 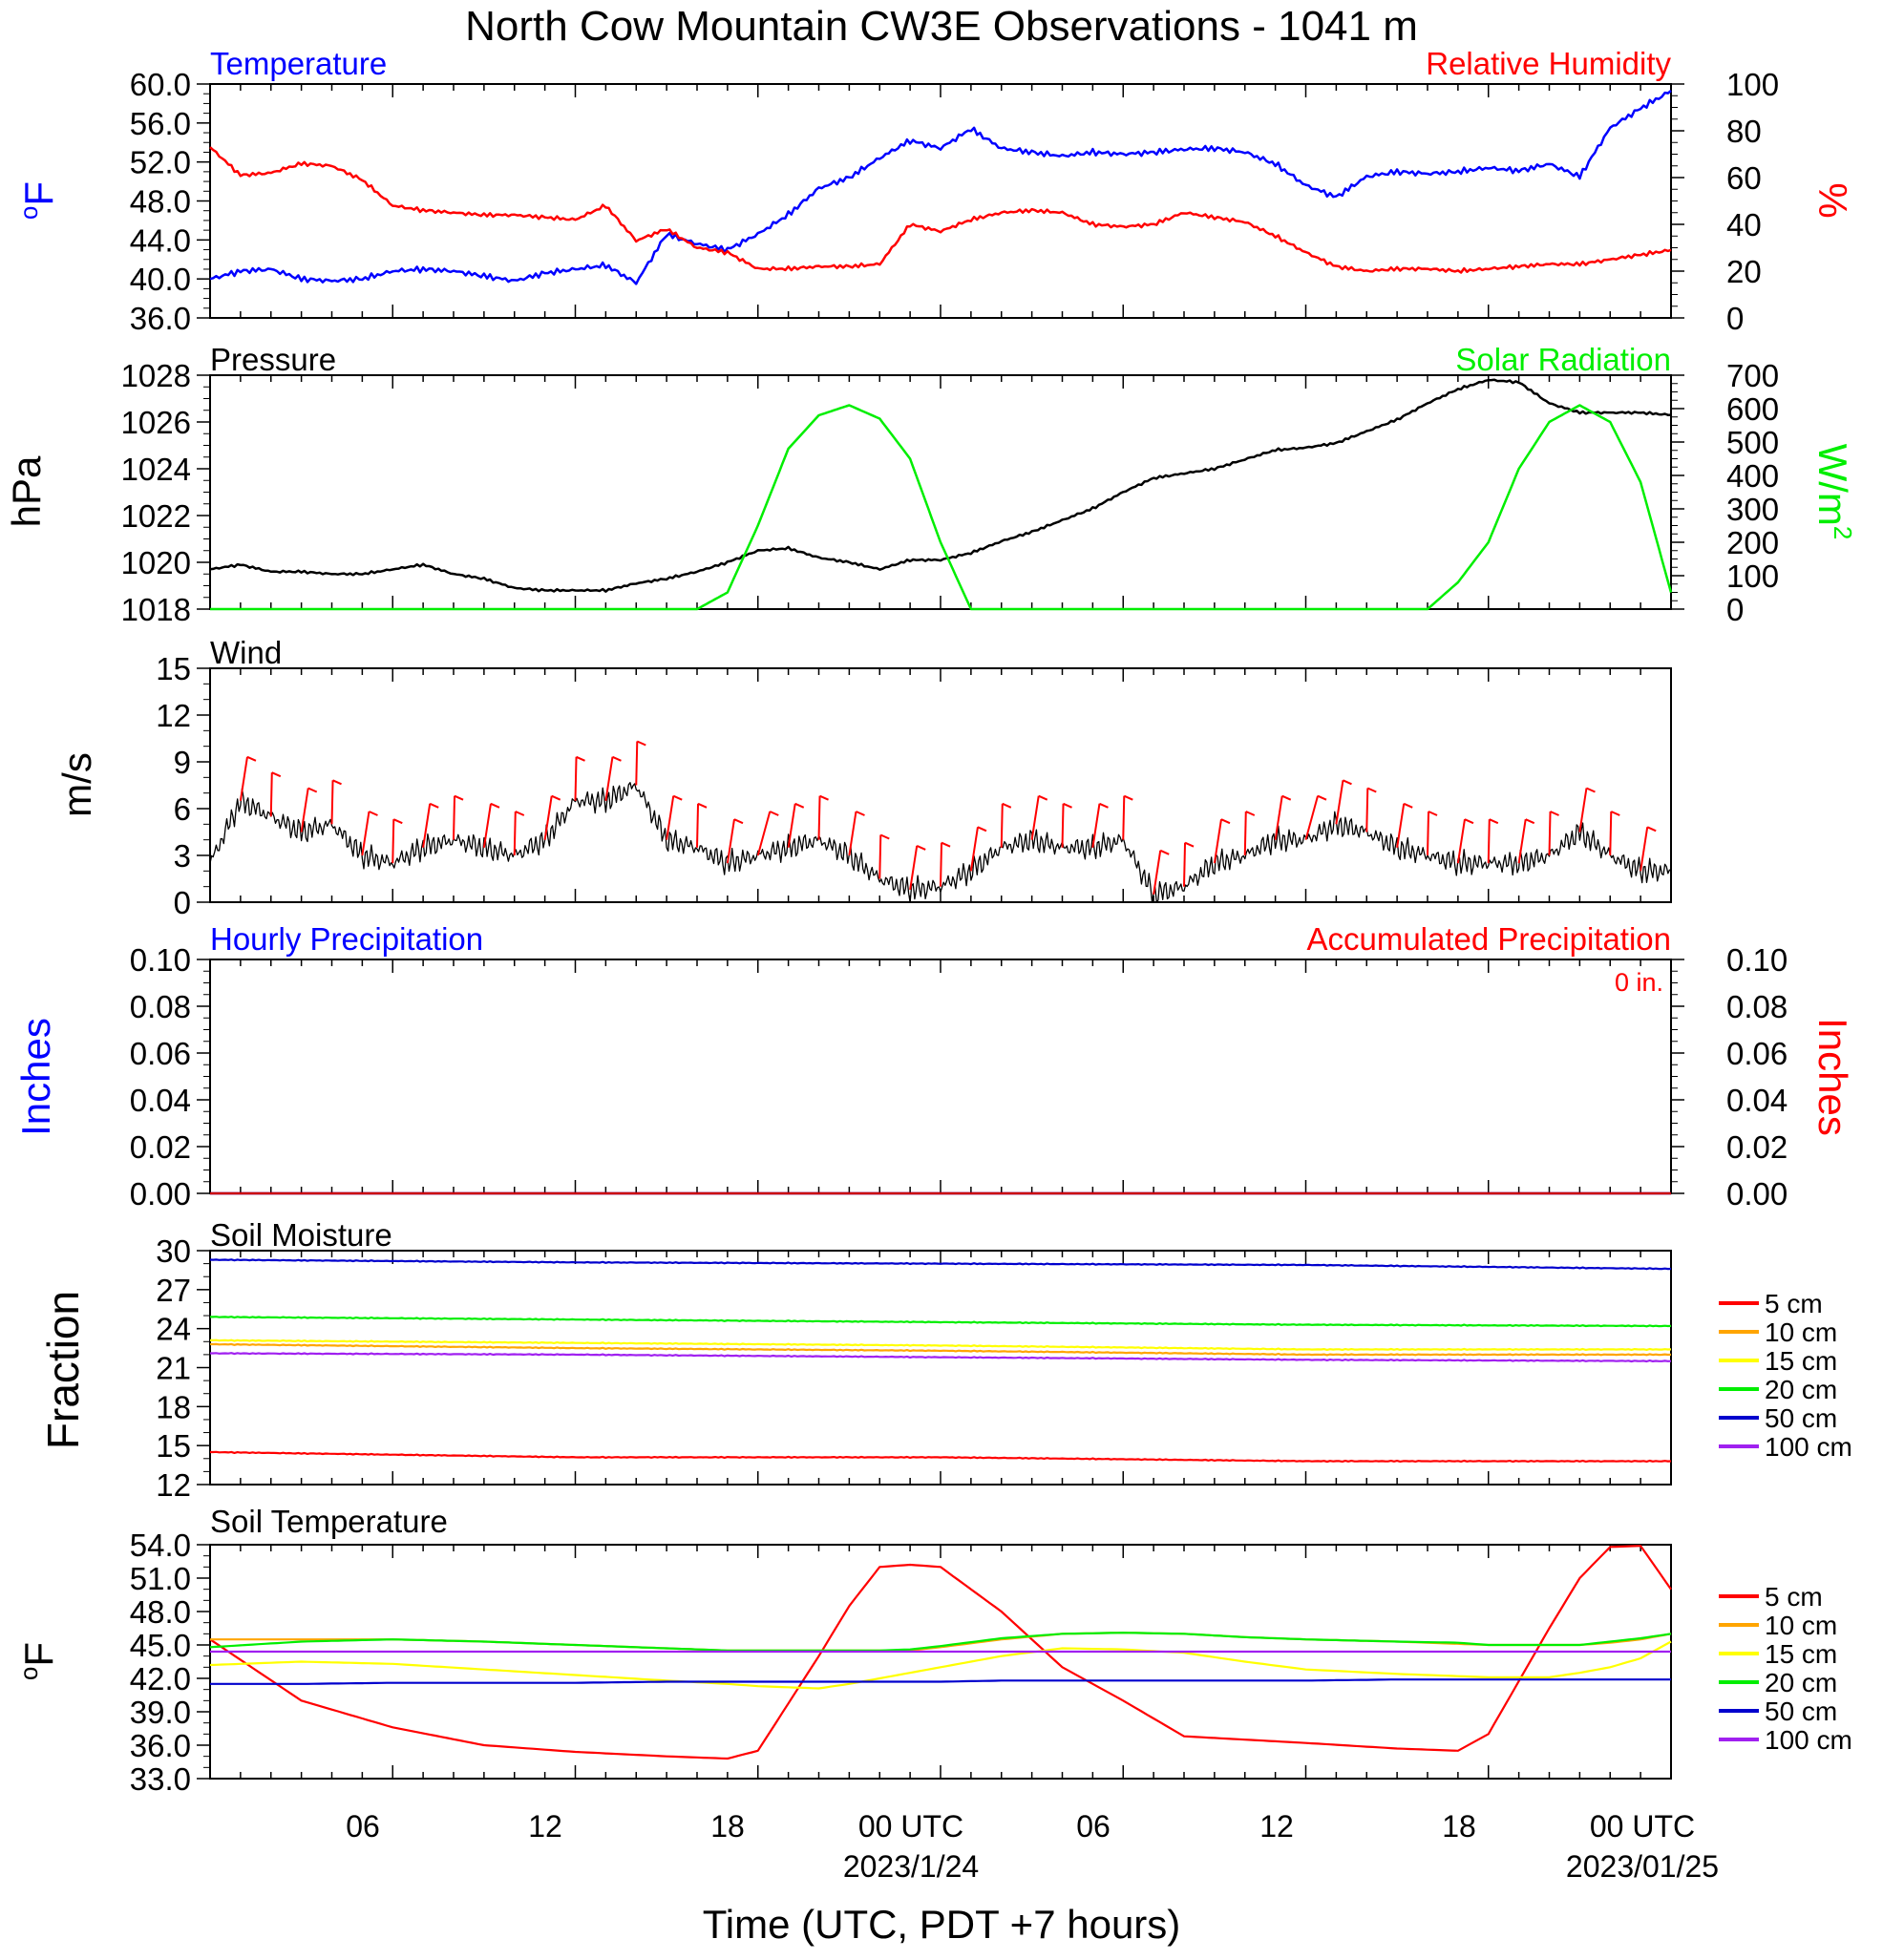 I want to click on soil-moisture-legend-label: 10 cm, so click(x=1801, y=1332).